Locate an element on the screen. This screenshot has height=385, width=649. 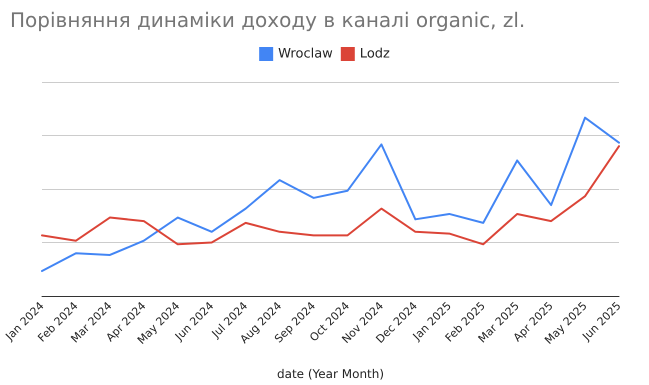
legend-label: Lodz is located at coordinates (375, 54).